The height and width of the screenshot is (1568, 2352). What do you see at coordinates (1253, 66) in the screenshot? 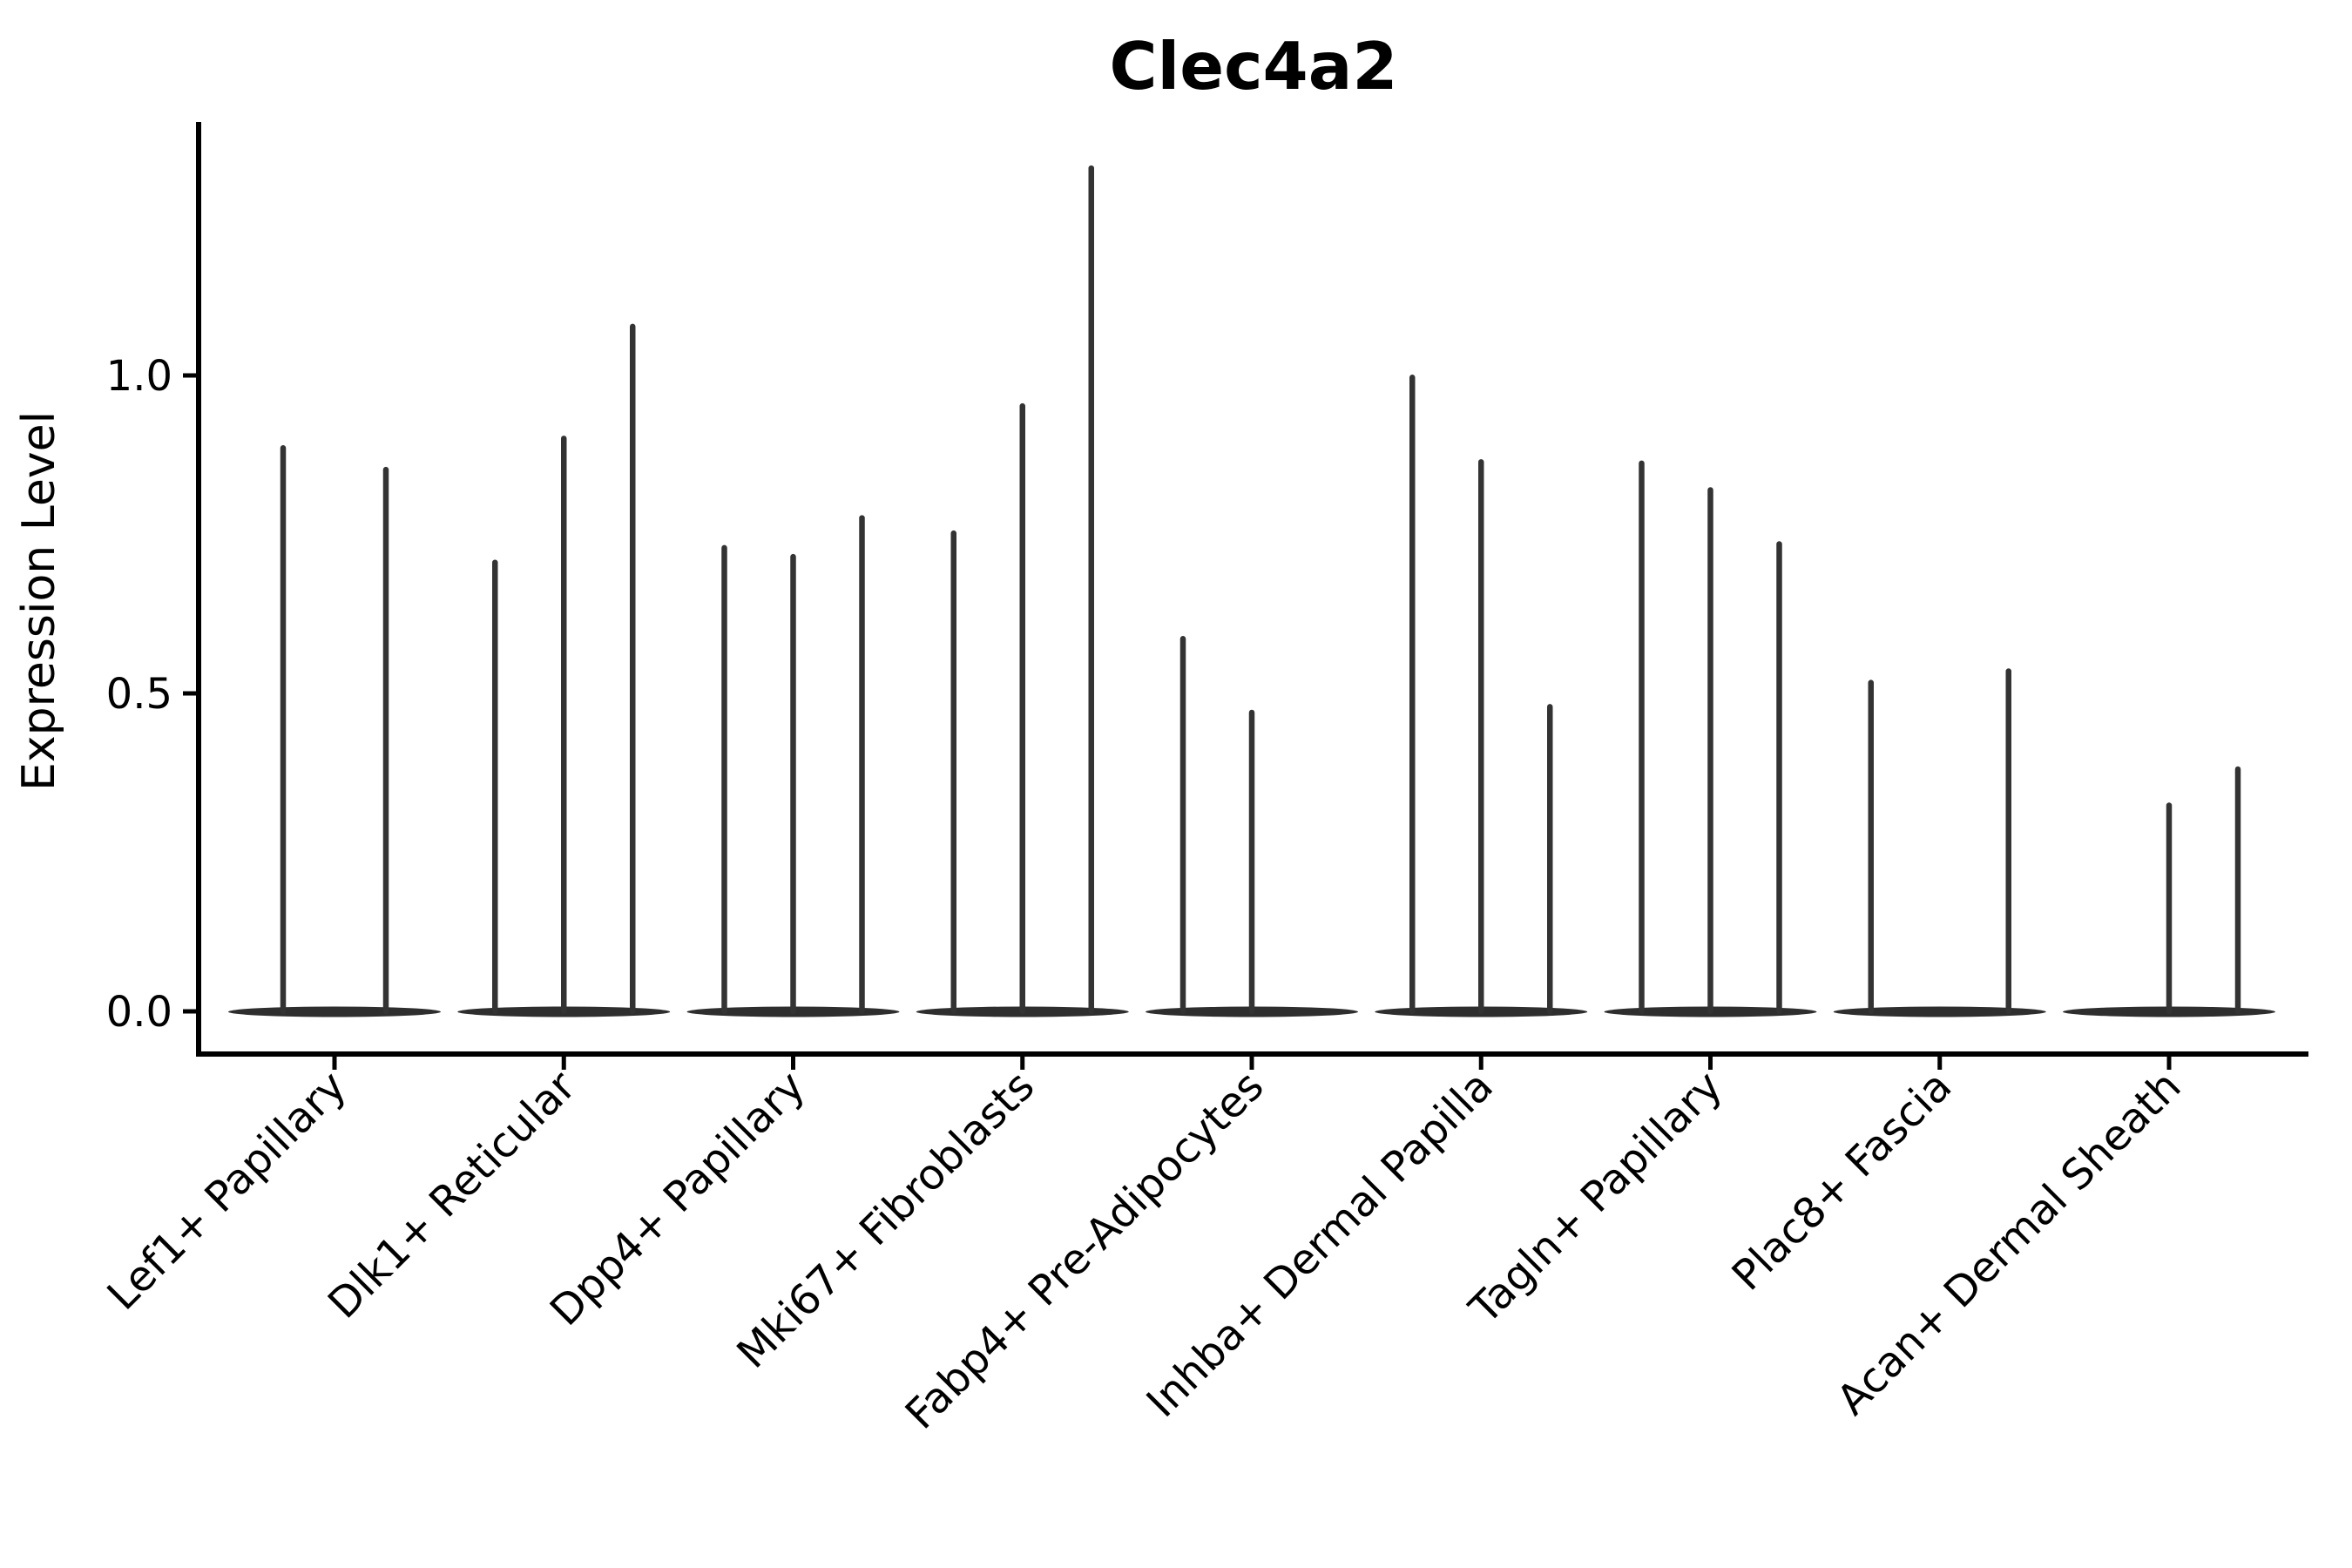
I see `chart-title: Clec4a2` at bounding box center [1253, 66].